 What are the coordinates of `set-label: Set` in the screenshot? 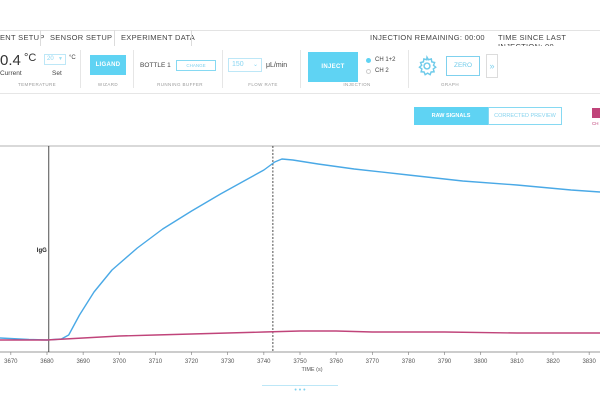 It's located at (57, 73).